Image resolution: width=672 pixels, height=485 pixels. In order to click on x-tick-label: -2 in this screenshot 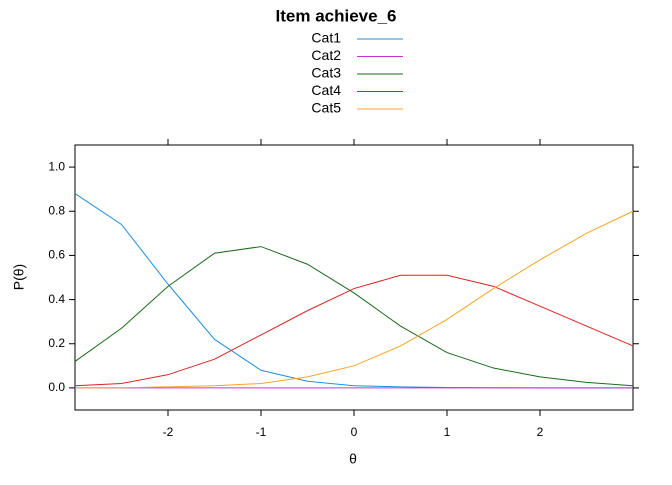, I will do `click(168, 432)`.